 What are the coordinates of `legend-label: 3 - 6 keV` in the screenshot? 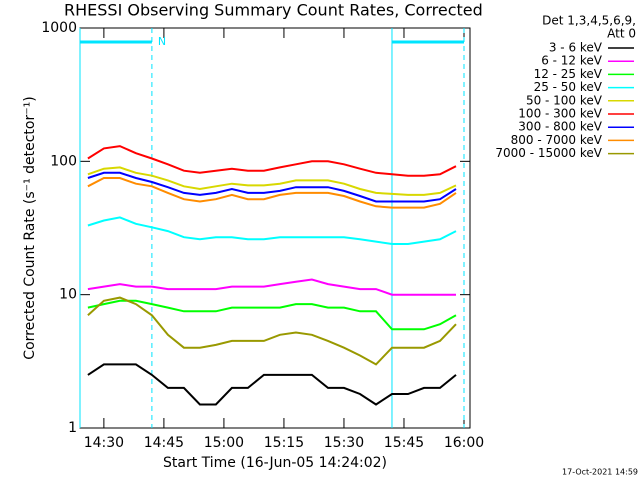 It's located at (576, 48).